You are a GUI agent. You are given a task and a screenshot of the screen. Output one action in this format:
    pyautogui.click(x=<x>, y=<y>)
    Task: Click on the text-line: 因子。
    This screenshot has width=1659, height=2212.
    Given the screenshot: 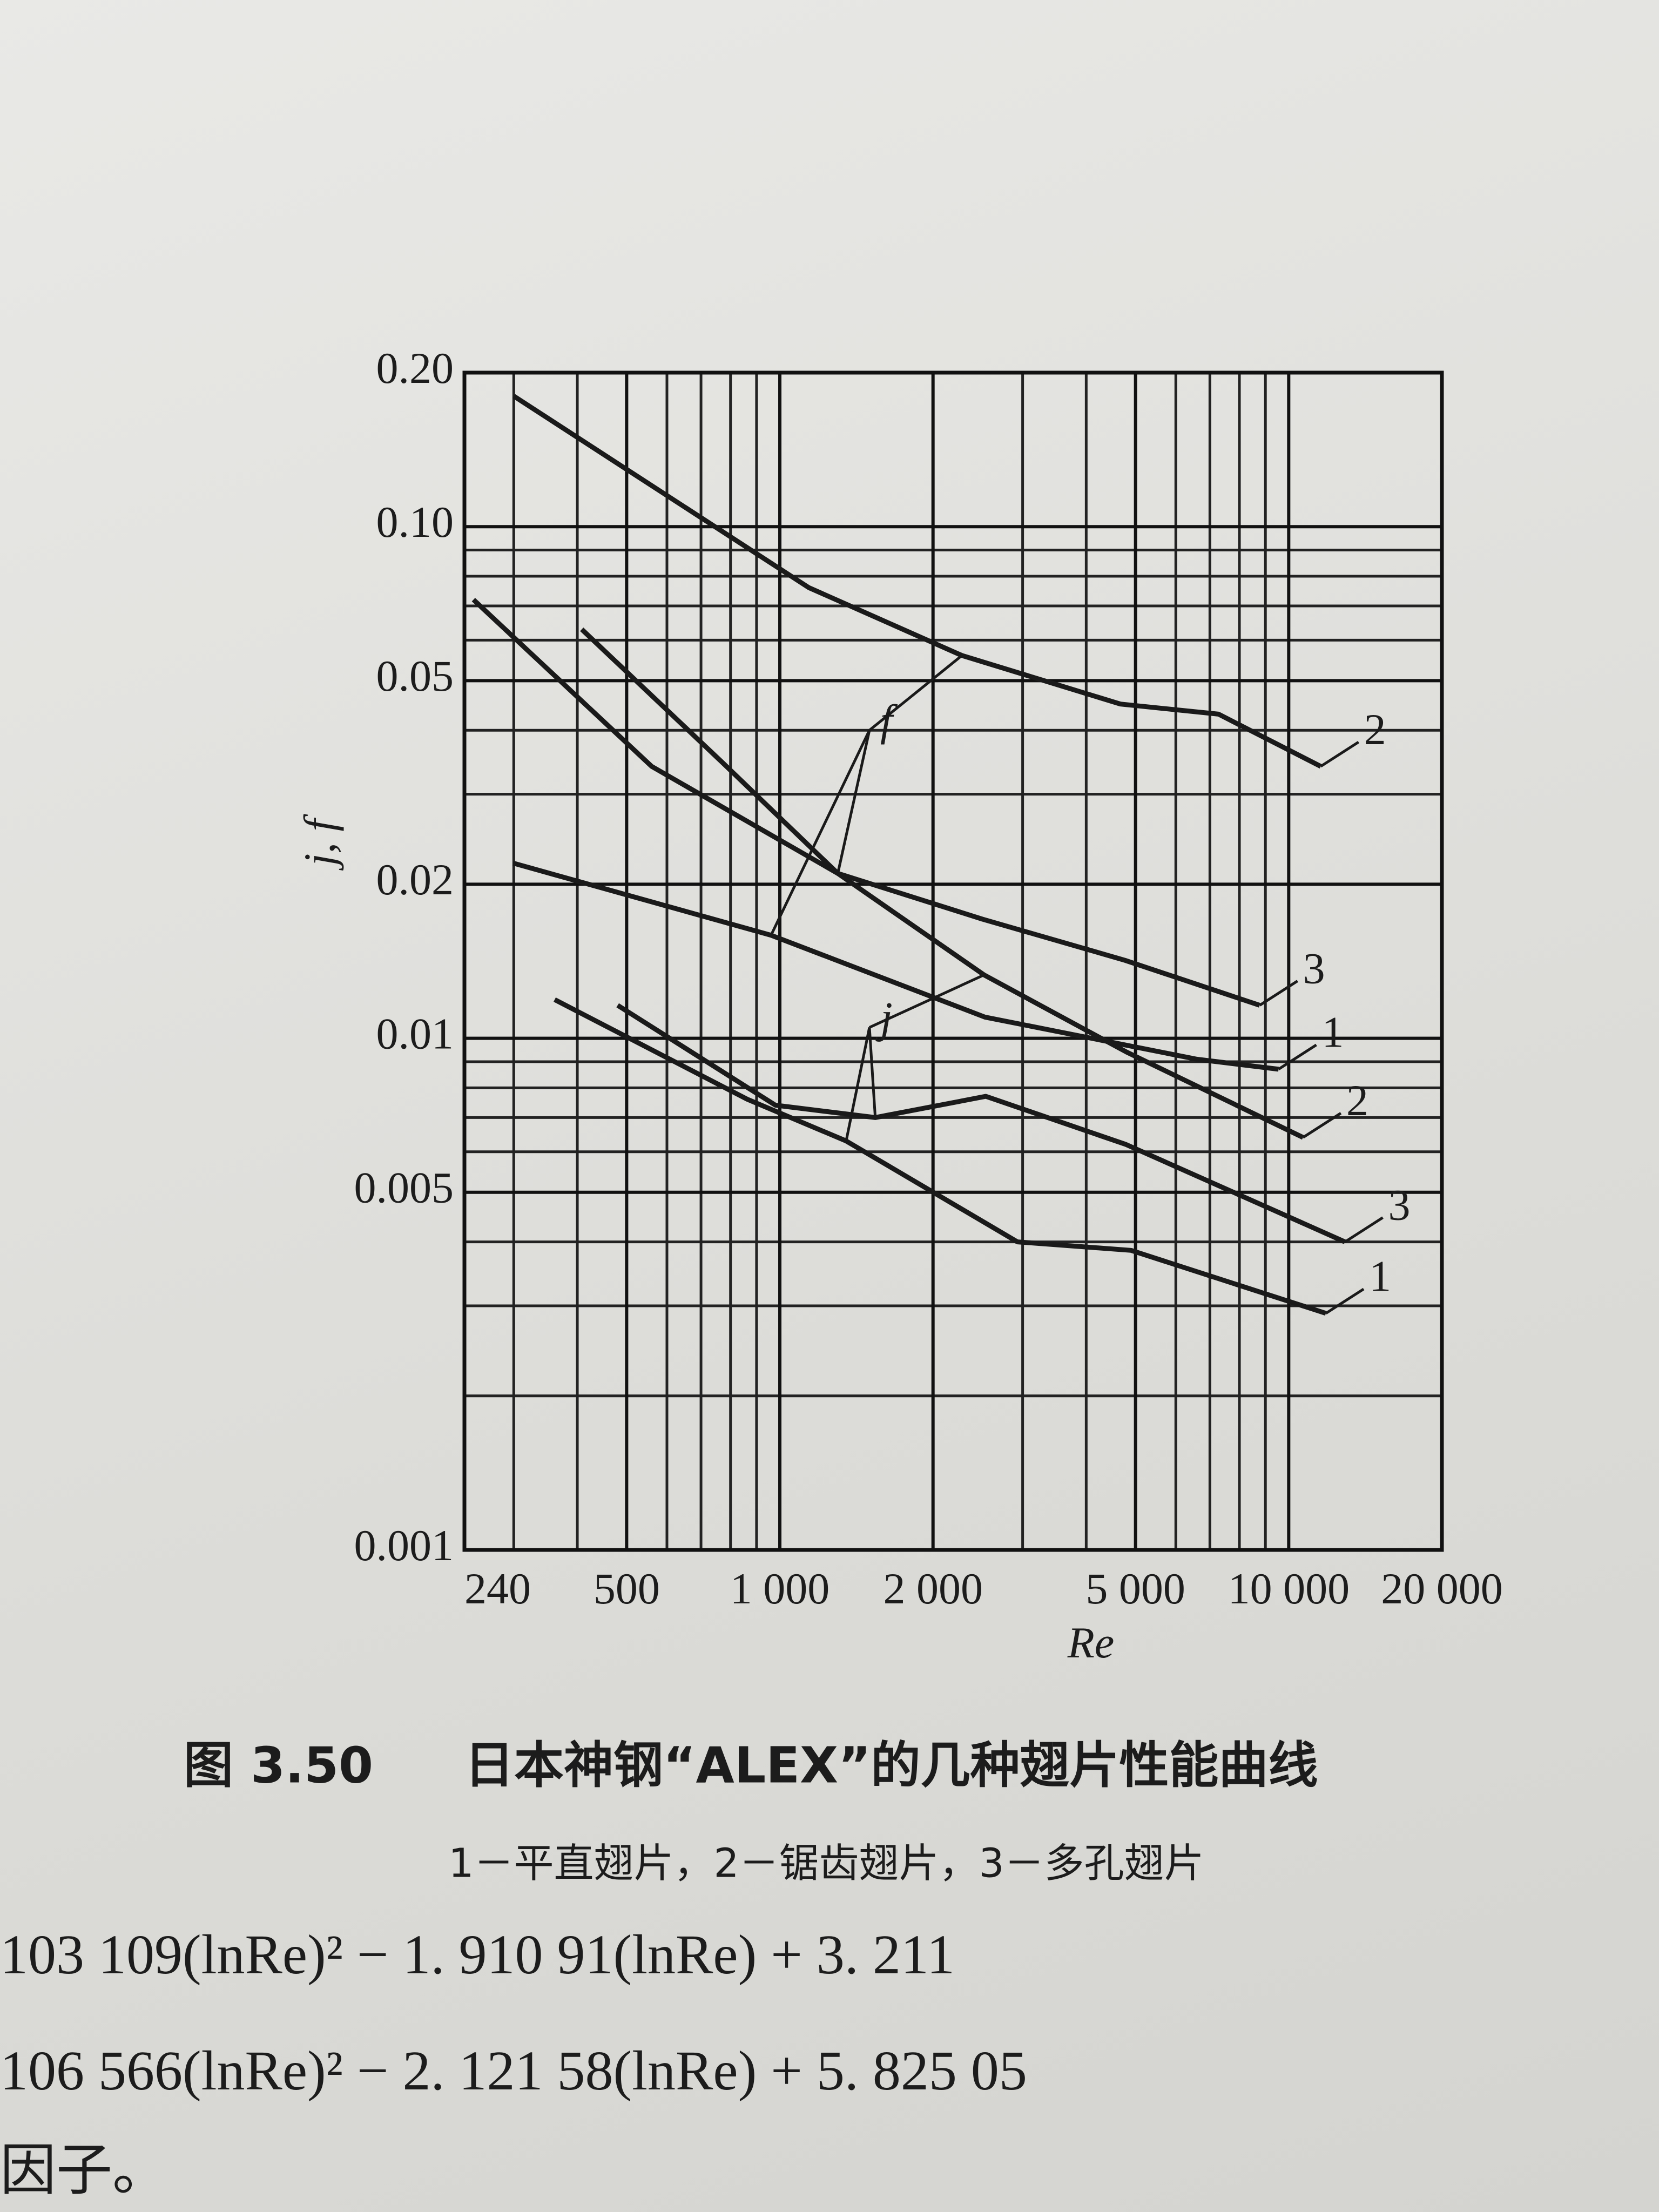 What is the action you would take?
    pyautogui.click(x=84, y=2171)
    